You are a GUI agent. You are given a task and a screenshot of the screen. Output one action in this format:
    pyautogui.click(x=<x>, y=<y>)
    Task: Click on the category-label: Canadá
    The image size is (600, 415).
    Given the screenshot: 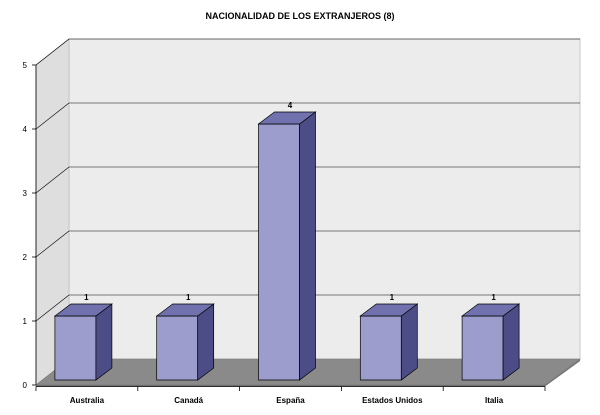 What is the action you would take?
    pyautogui.click(x=188, y=400)
    